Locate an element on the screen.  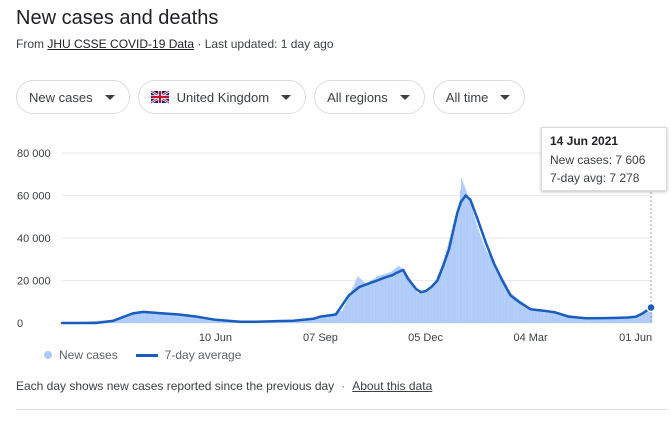
country-dropdown: United Kingdom is located at coordinates (222, 97).